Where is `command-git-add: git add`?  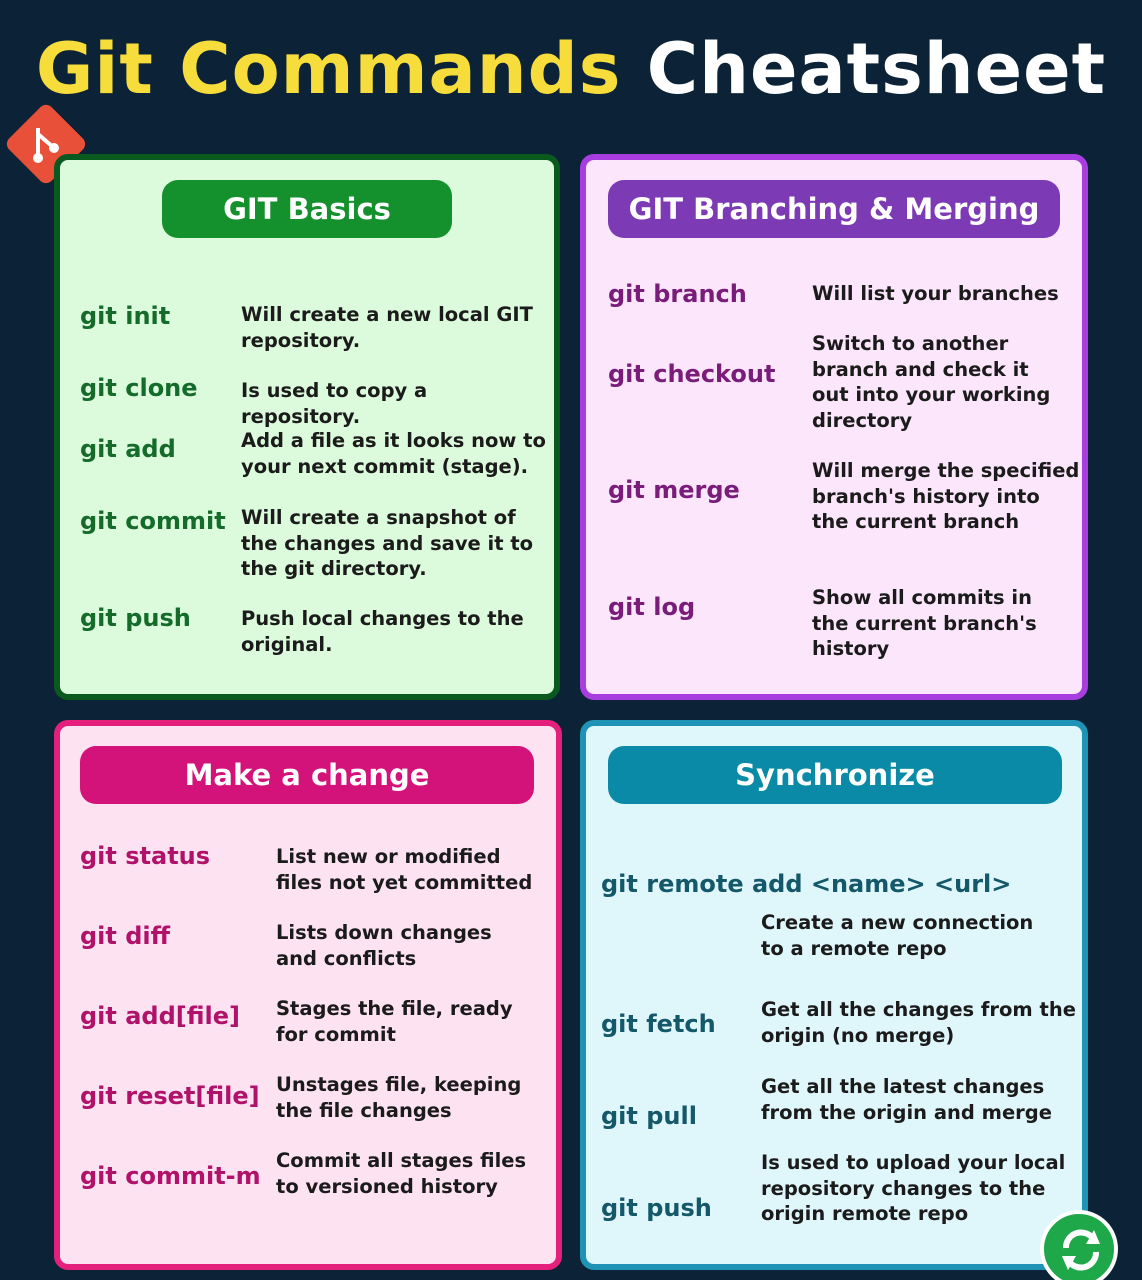 command-git-add: git add is located at coordinates (128, 449).